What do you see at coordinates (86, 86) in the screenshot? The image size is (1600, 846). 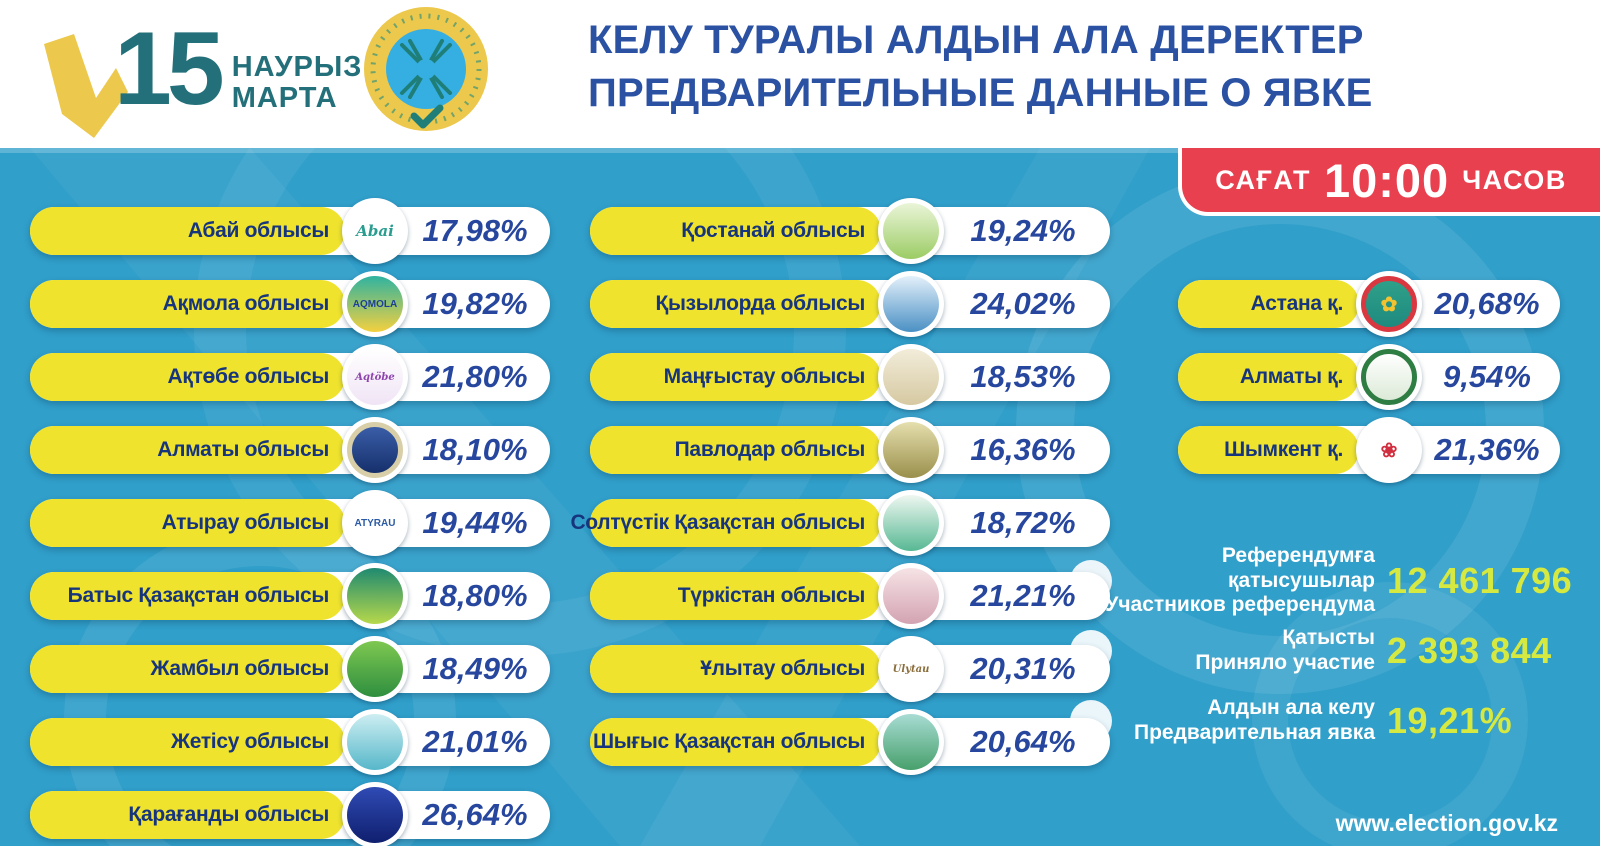 I see `check-mark-icon` at bounding box center [86, 86].